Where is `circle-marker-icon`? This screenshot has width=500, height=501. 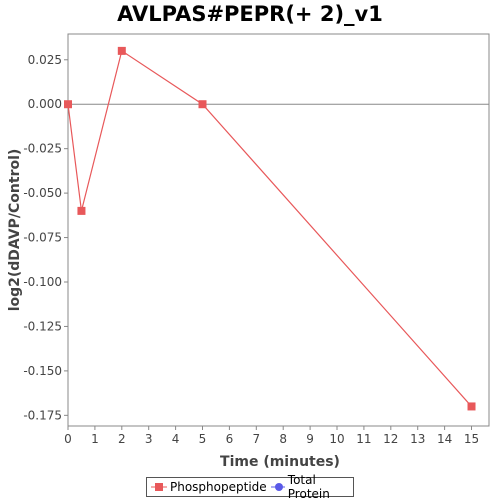 circle-marker-icon is located at coordinates (277, 487).